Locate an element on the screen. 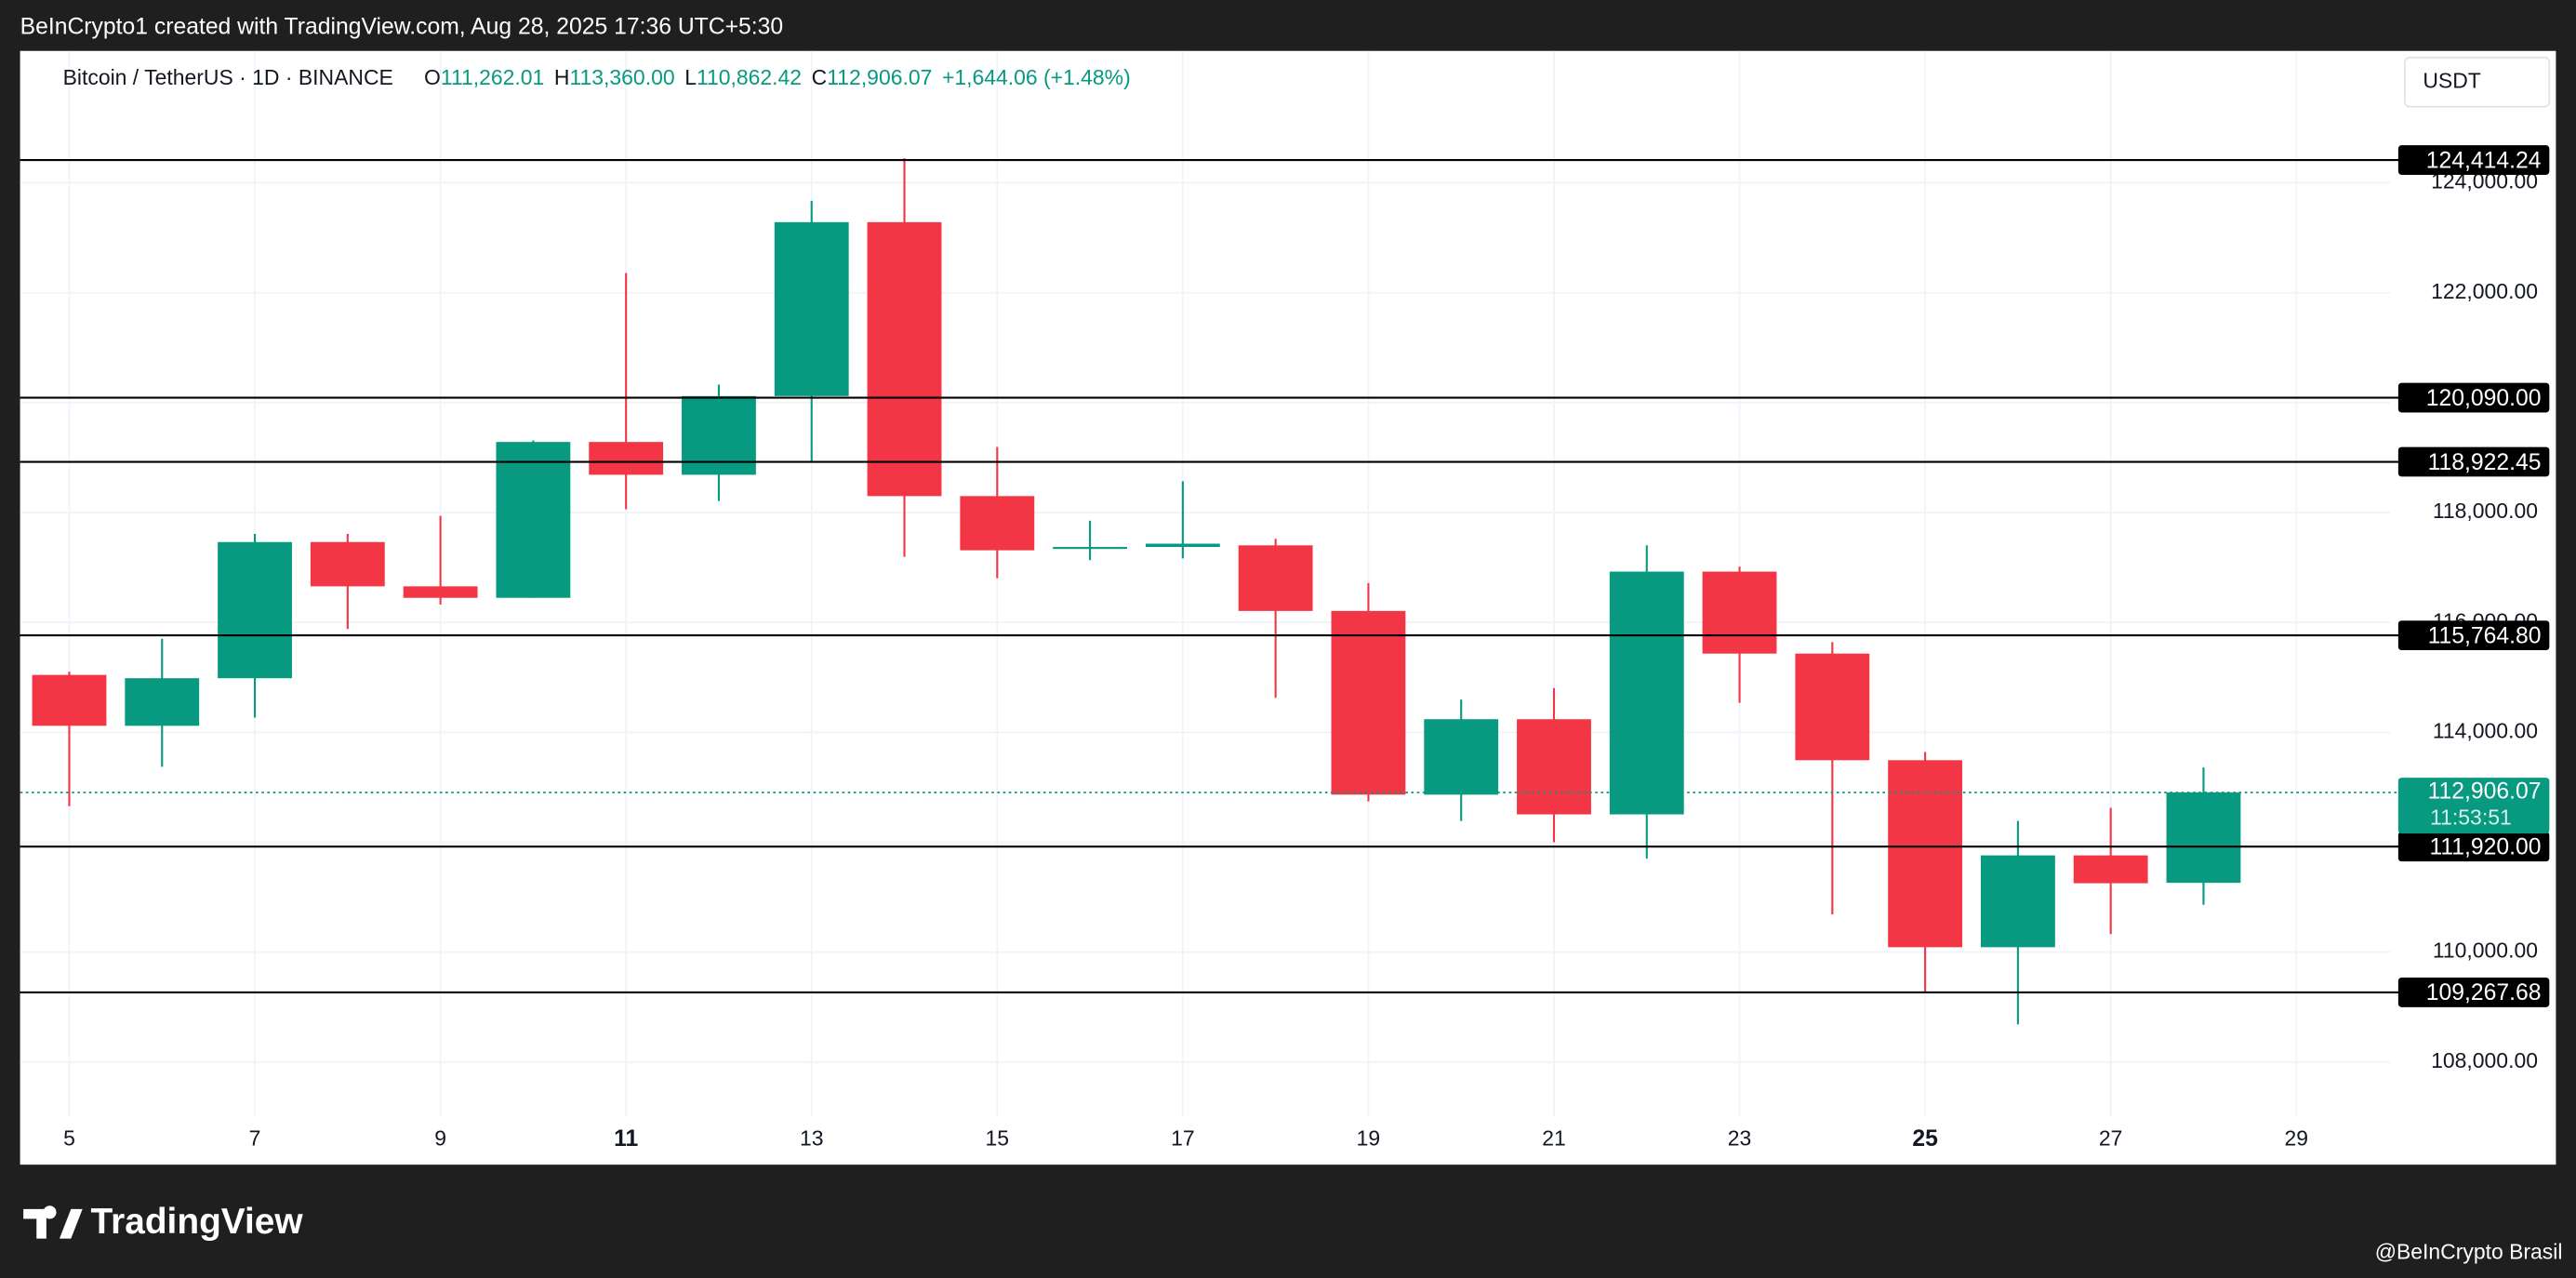  branding: TradingView is located at coordinates (197, 1222).